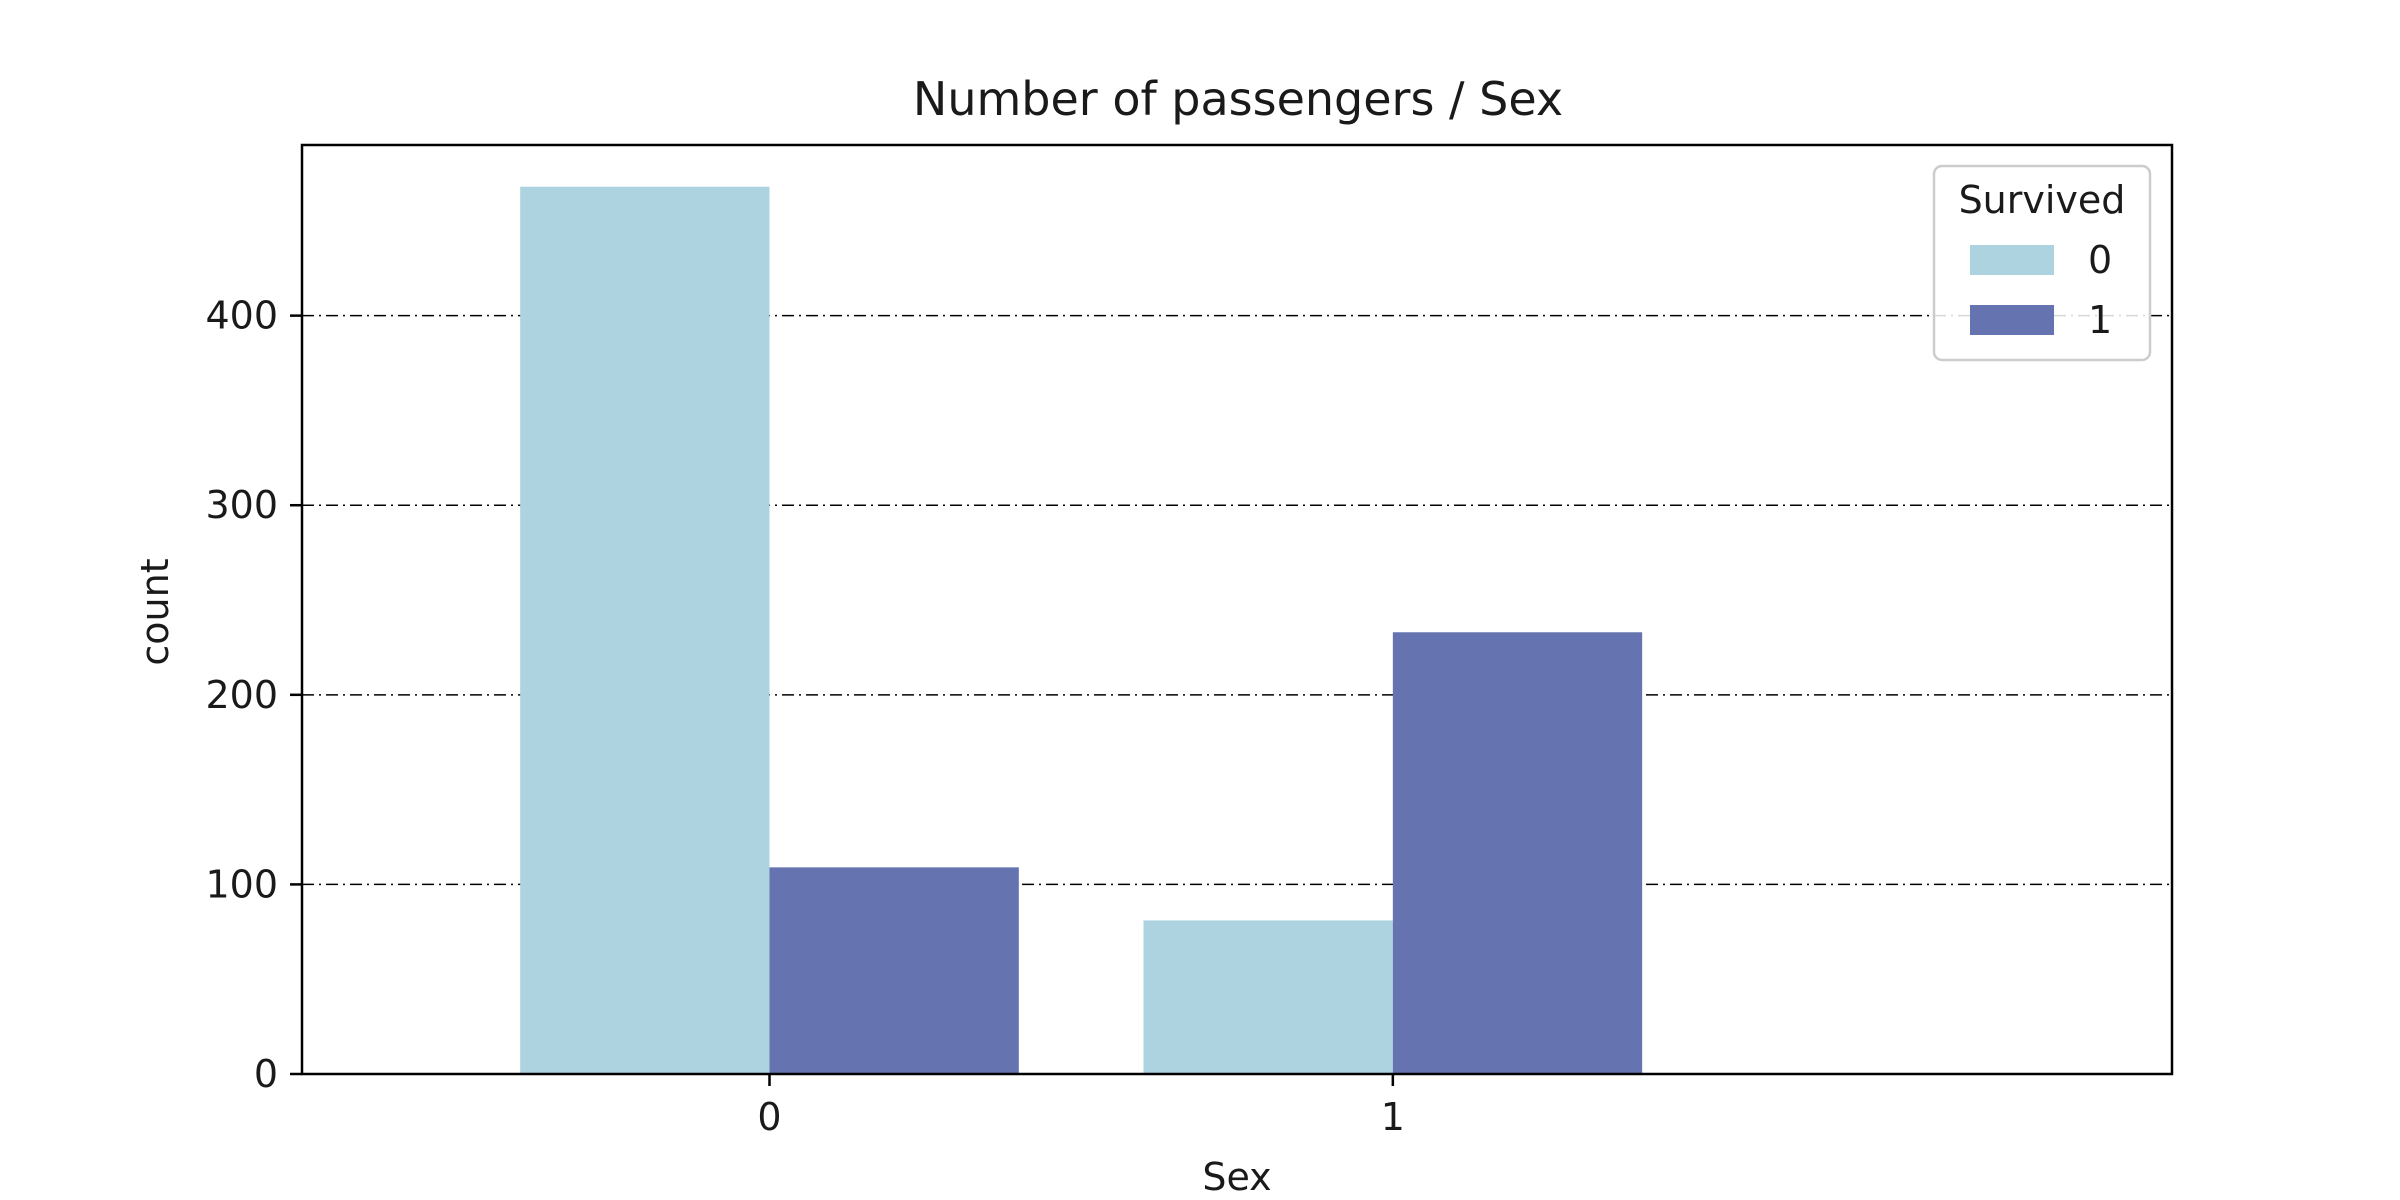 The width and height of the screenshot is (2400, 1200). I want to click on legend-label-1: 1, so click(2100, 320).